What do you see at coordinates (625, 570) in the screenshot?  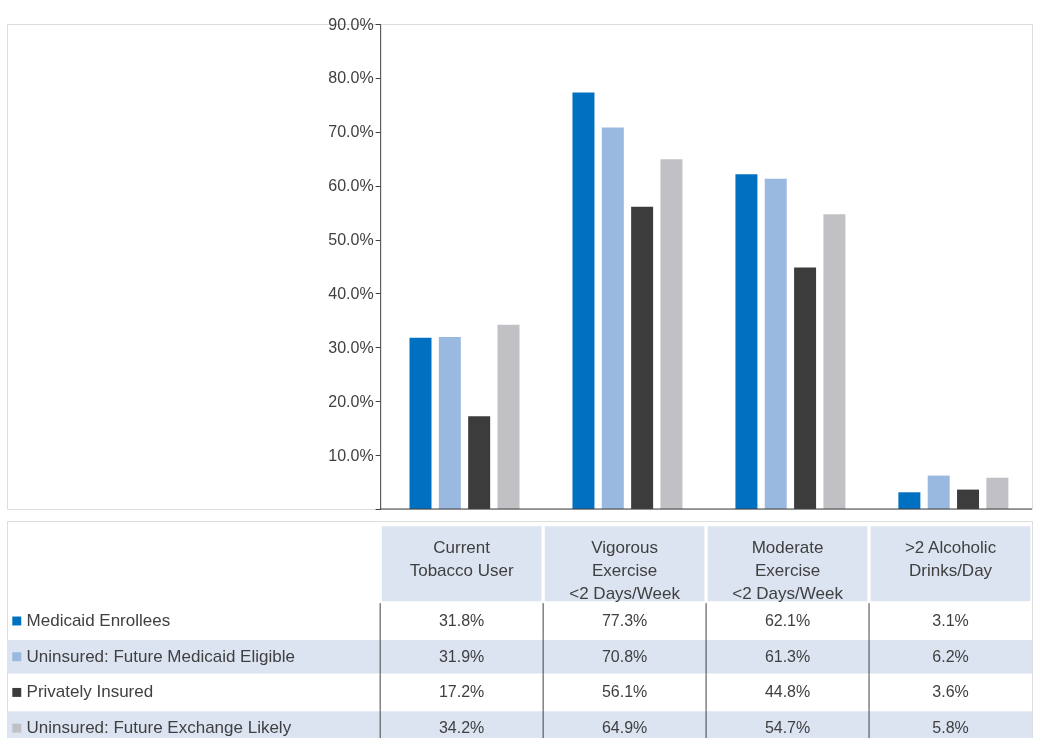 I see `x-tick-label: Vigorous Exercise <2 Days/Week` at bounding box center [625, 570].